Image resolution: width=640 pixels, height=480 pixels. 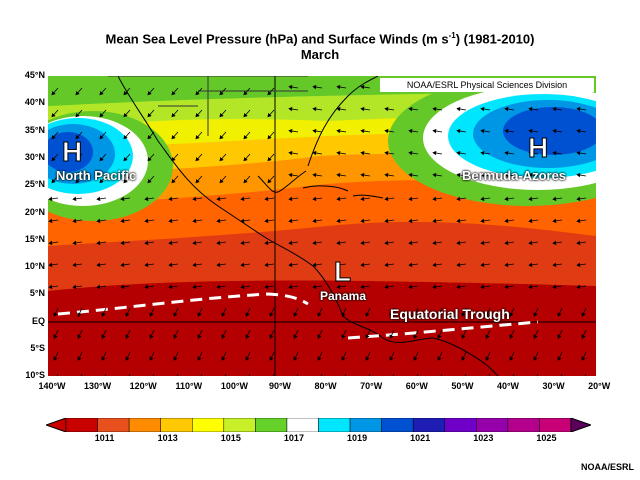 What do you see at coordinates (546, 438) in the screenshot?
I see `colorbar-label: 1025` at bounding box center [546, 438].